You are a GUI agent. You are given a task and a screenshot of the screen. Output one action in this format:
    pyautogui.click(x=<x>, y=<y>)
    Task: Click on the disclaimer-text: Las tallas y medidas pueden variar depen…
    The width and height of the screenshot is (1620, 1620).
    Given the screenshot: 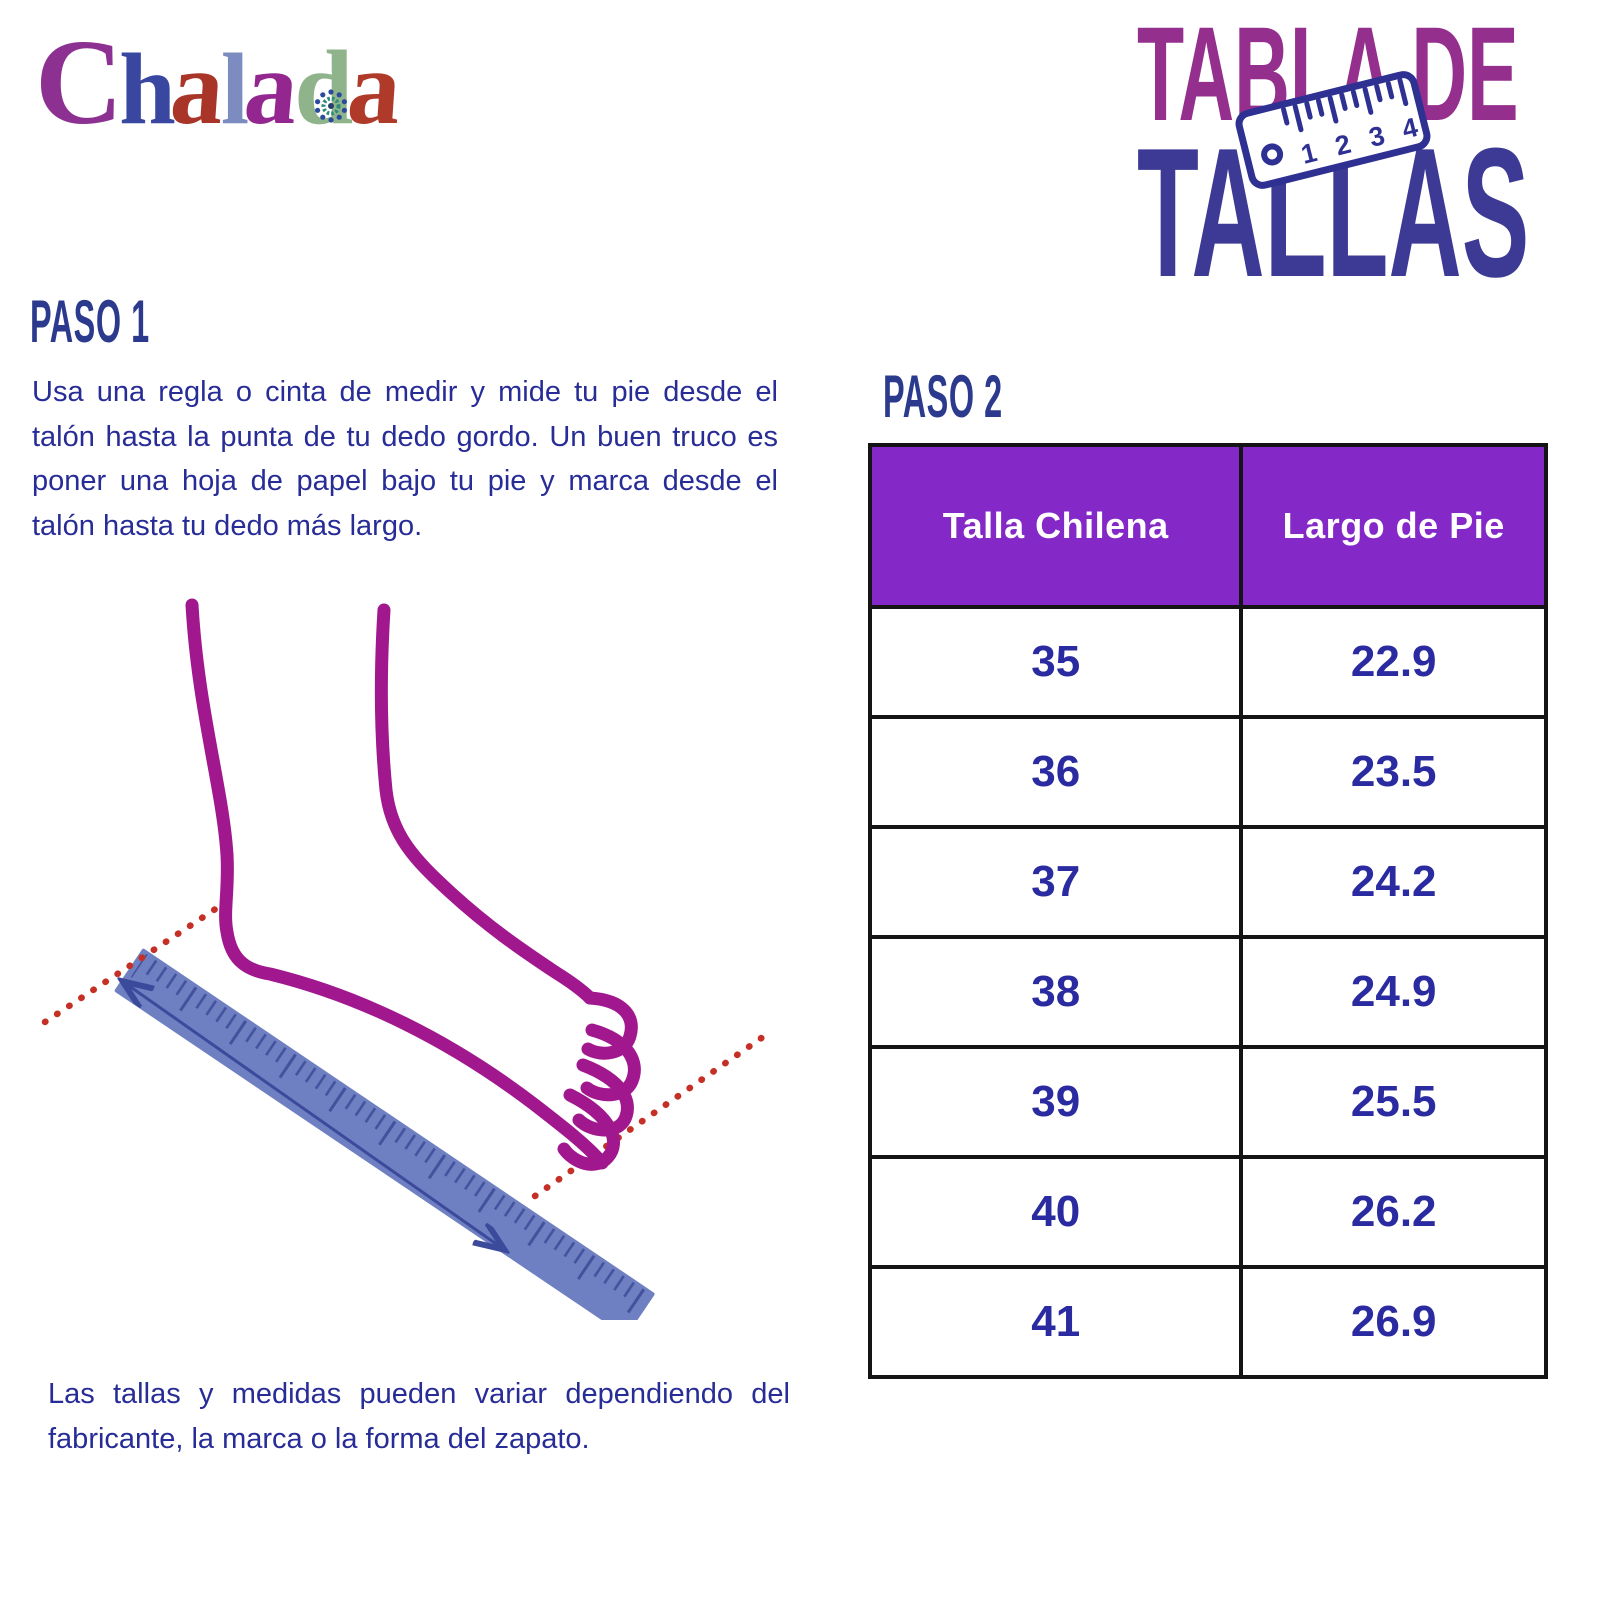 What is the action you would take?
    pyautogui.click(x=419, y=1417)
    